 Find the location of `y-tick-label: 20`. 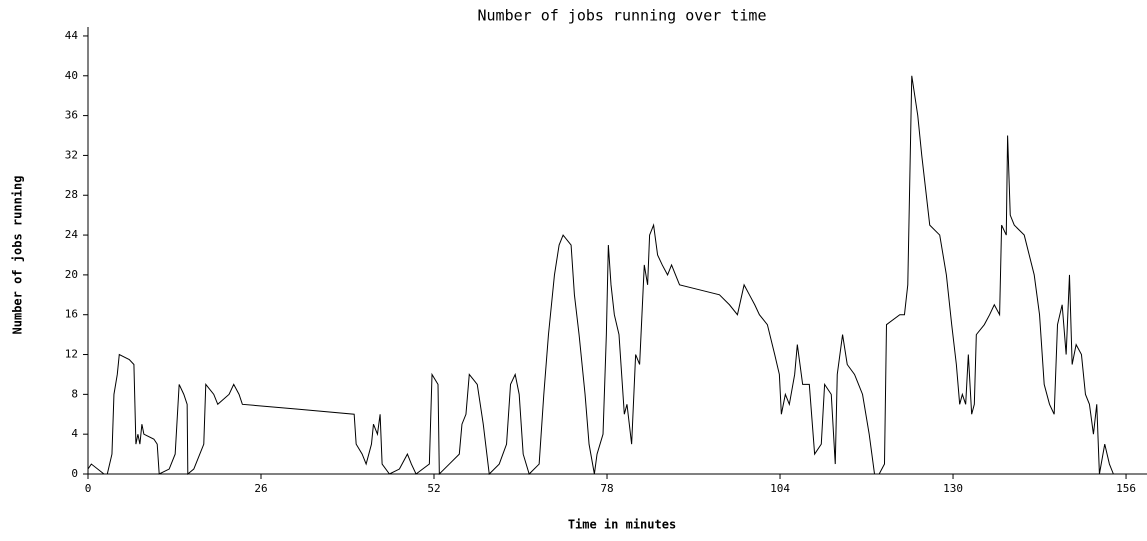

y-tick-label: 20 is located at coordinates (71, 274).